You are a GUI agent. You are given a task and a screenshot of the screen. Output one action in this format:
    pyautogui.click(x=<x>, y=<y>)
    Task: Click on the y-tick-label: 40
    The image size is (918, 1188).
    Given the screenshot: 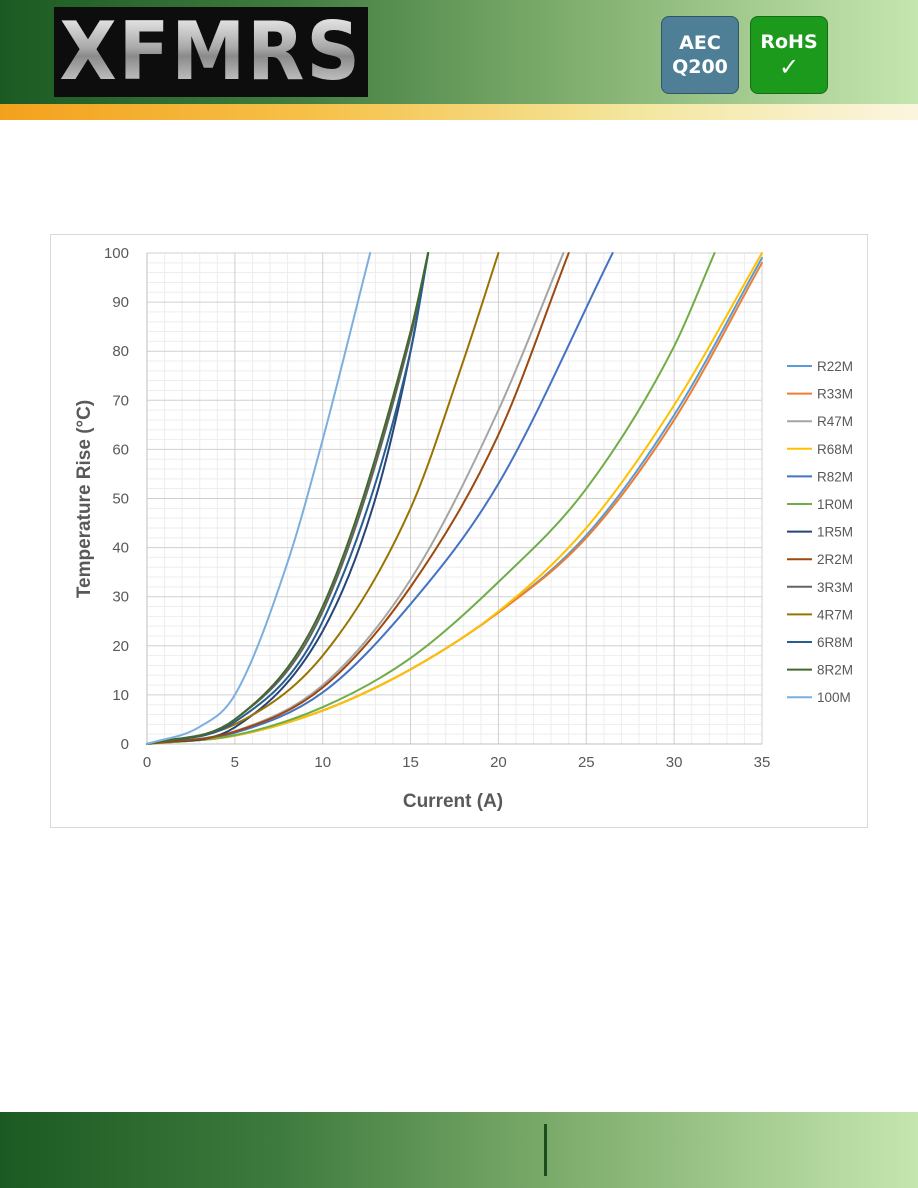 What is the action you would take?
    pyautogui.click(x=120, y=548)
    